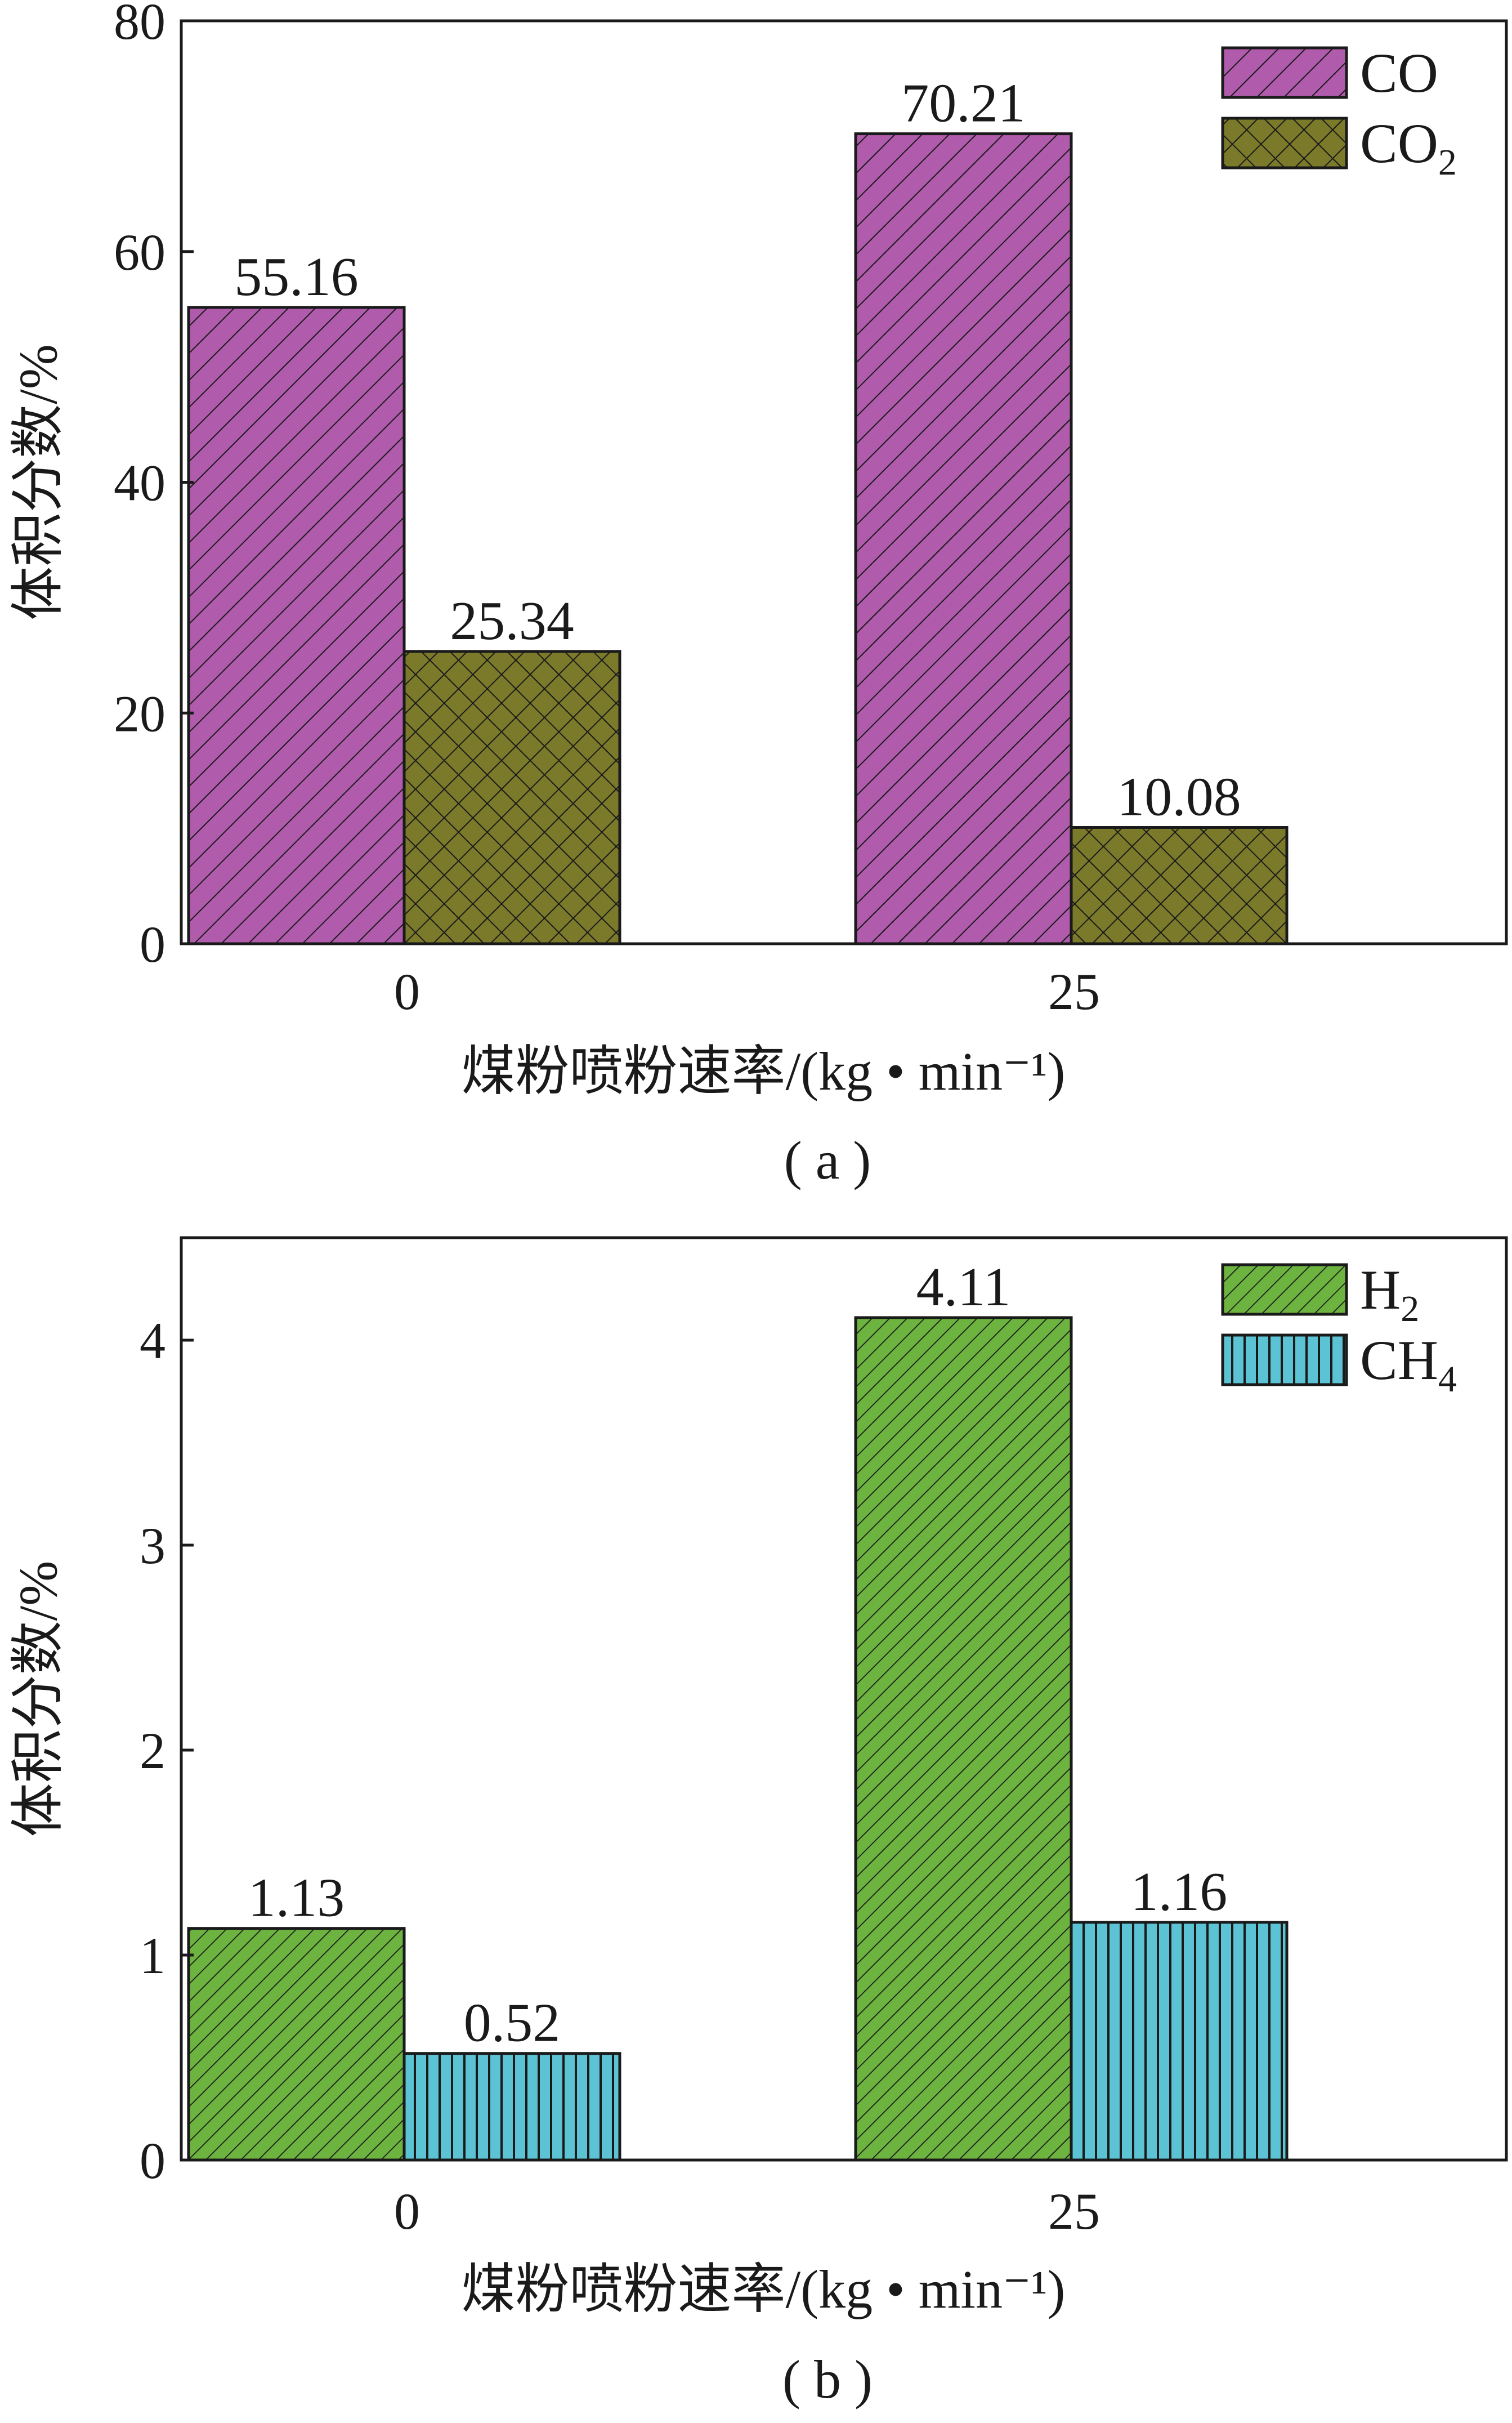 The width and height of the screenshot is (1512, 2423). I want to click on legend-label-base: H, so click(1380, 1290).